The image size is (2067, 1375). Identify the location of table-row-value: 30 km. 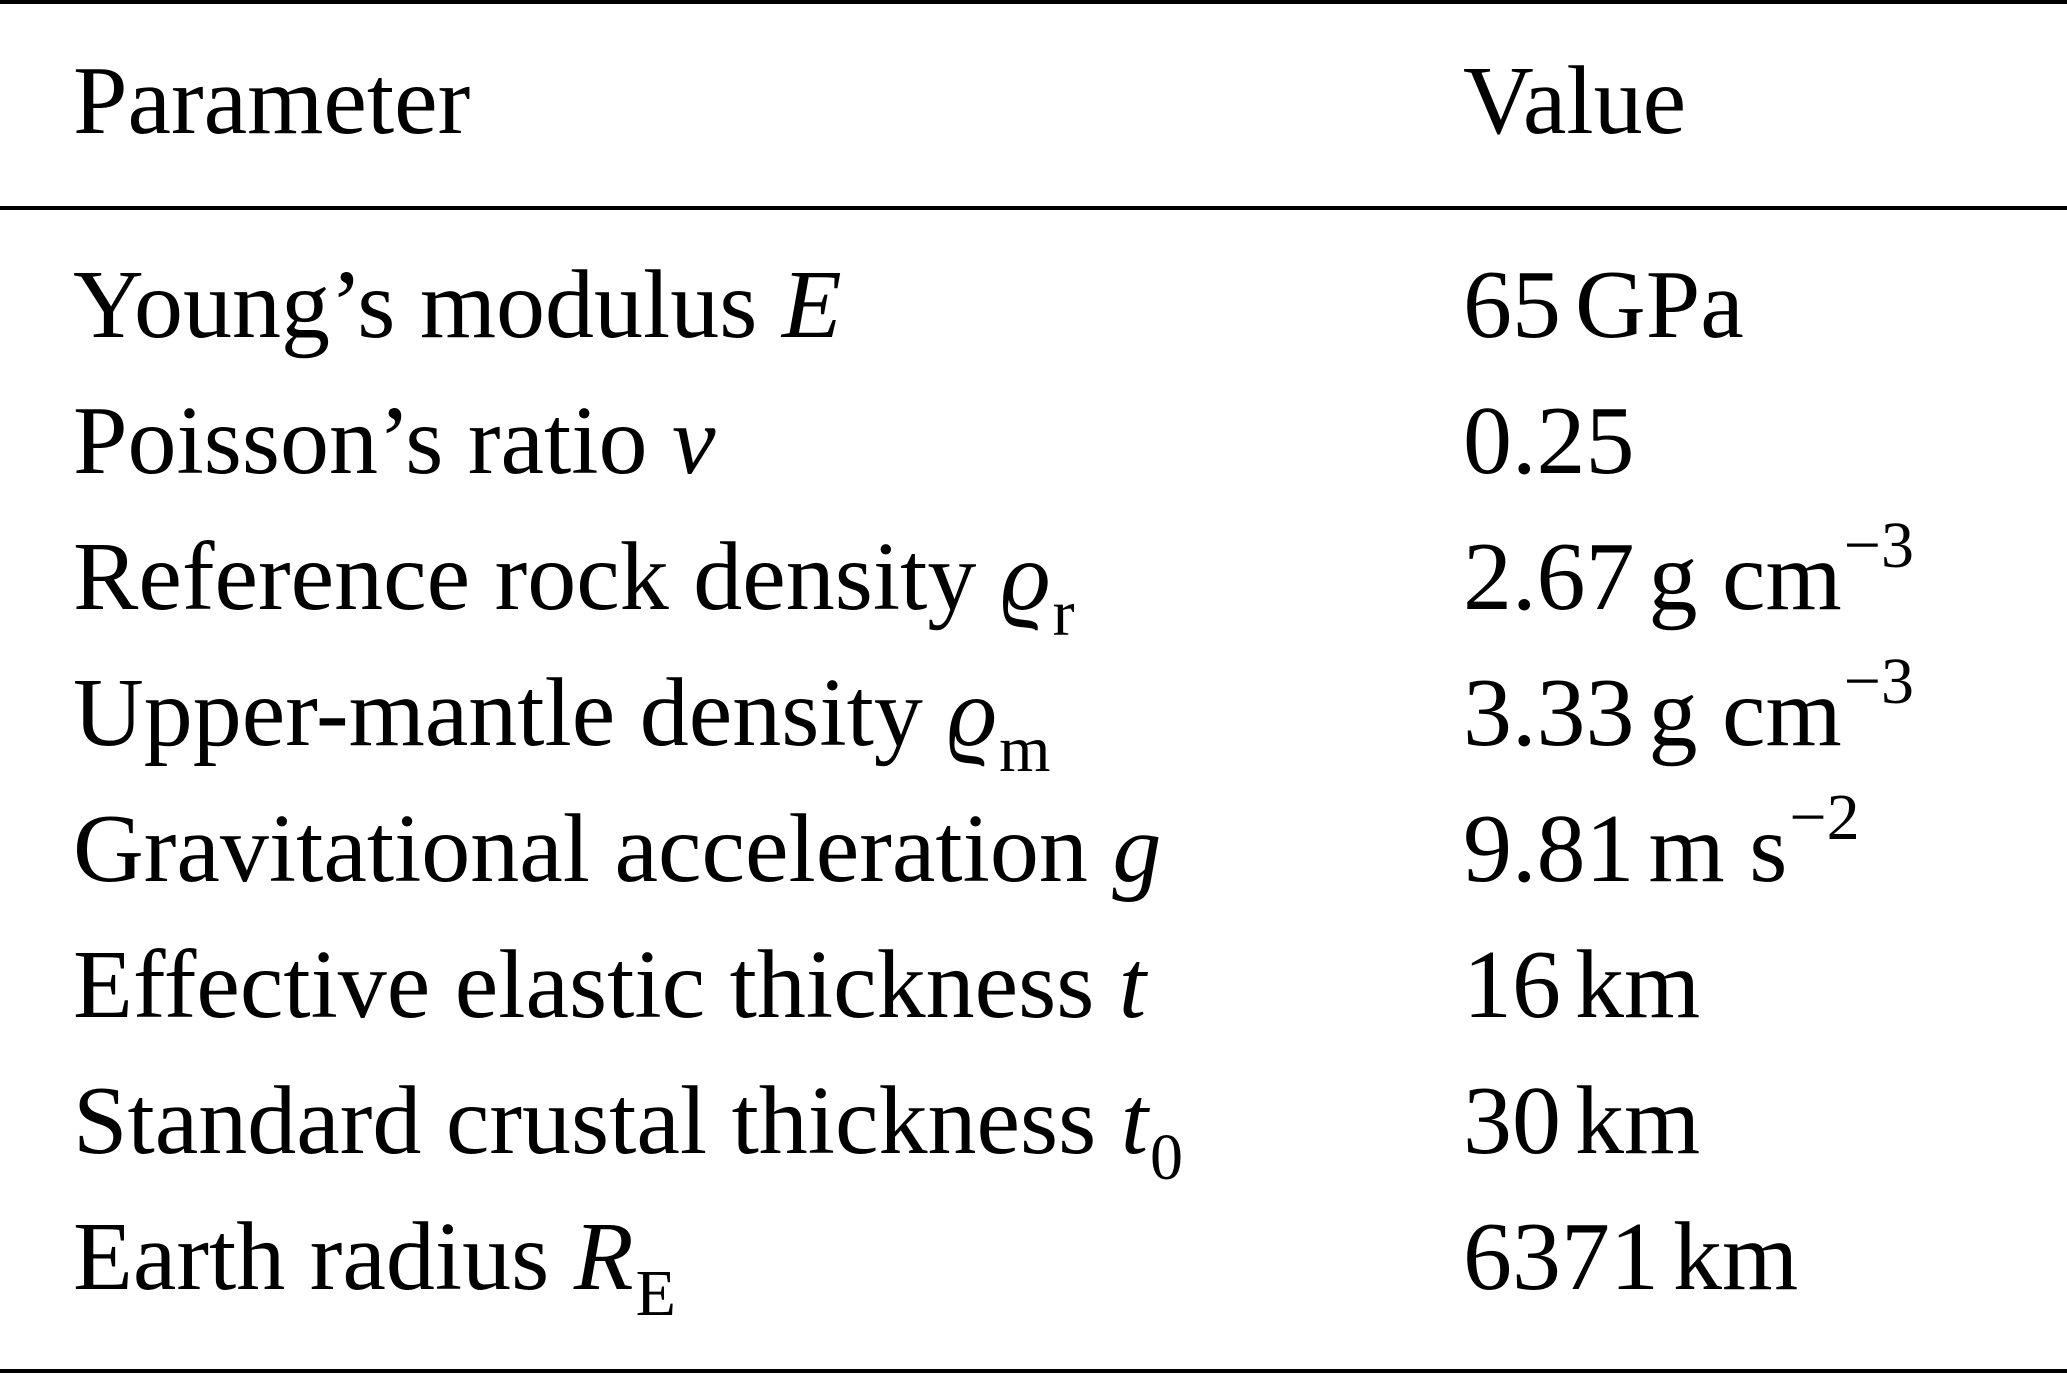
(1582, 1121).